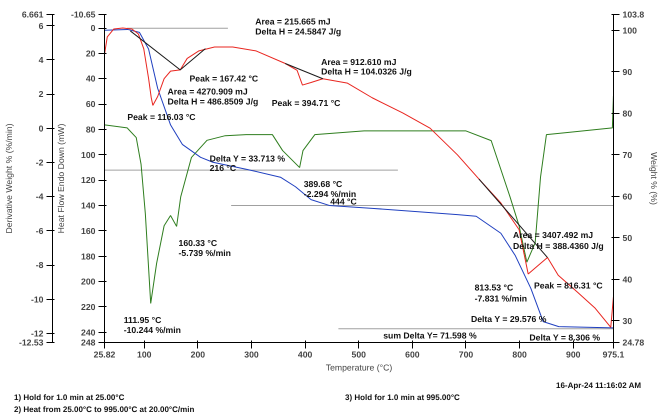  What do you see at coordinates (40, 197) in the screenshot?
I see `y3-tick-label: -4` at bounding box center [40, 197].